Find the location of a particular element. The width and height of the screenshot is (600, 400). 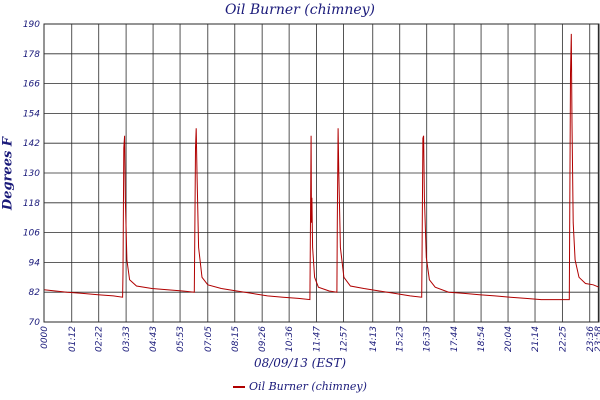

y-tick-label: 82 is located at coordinates (35, 293).